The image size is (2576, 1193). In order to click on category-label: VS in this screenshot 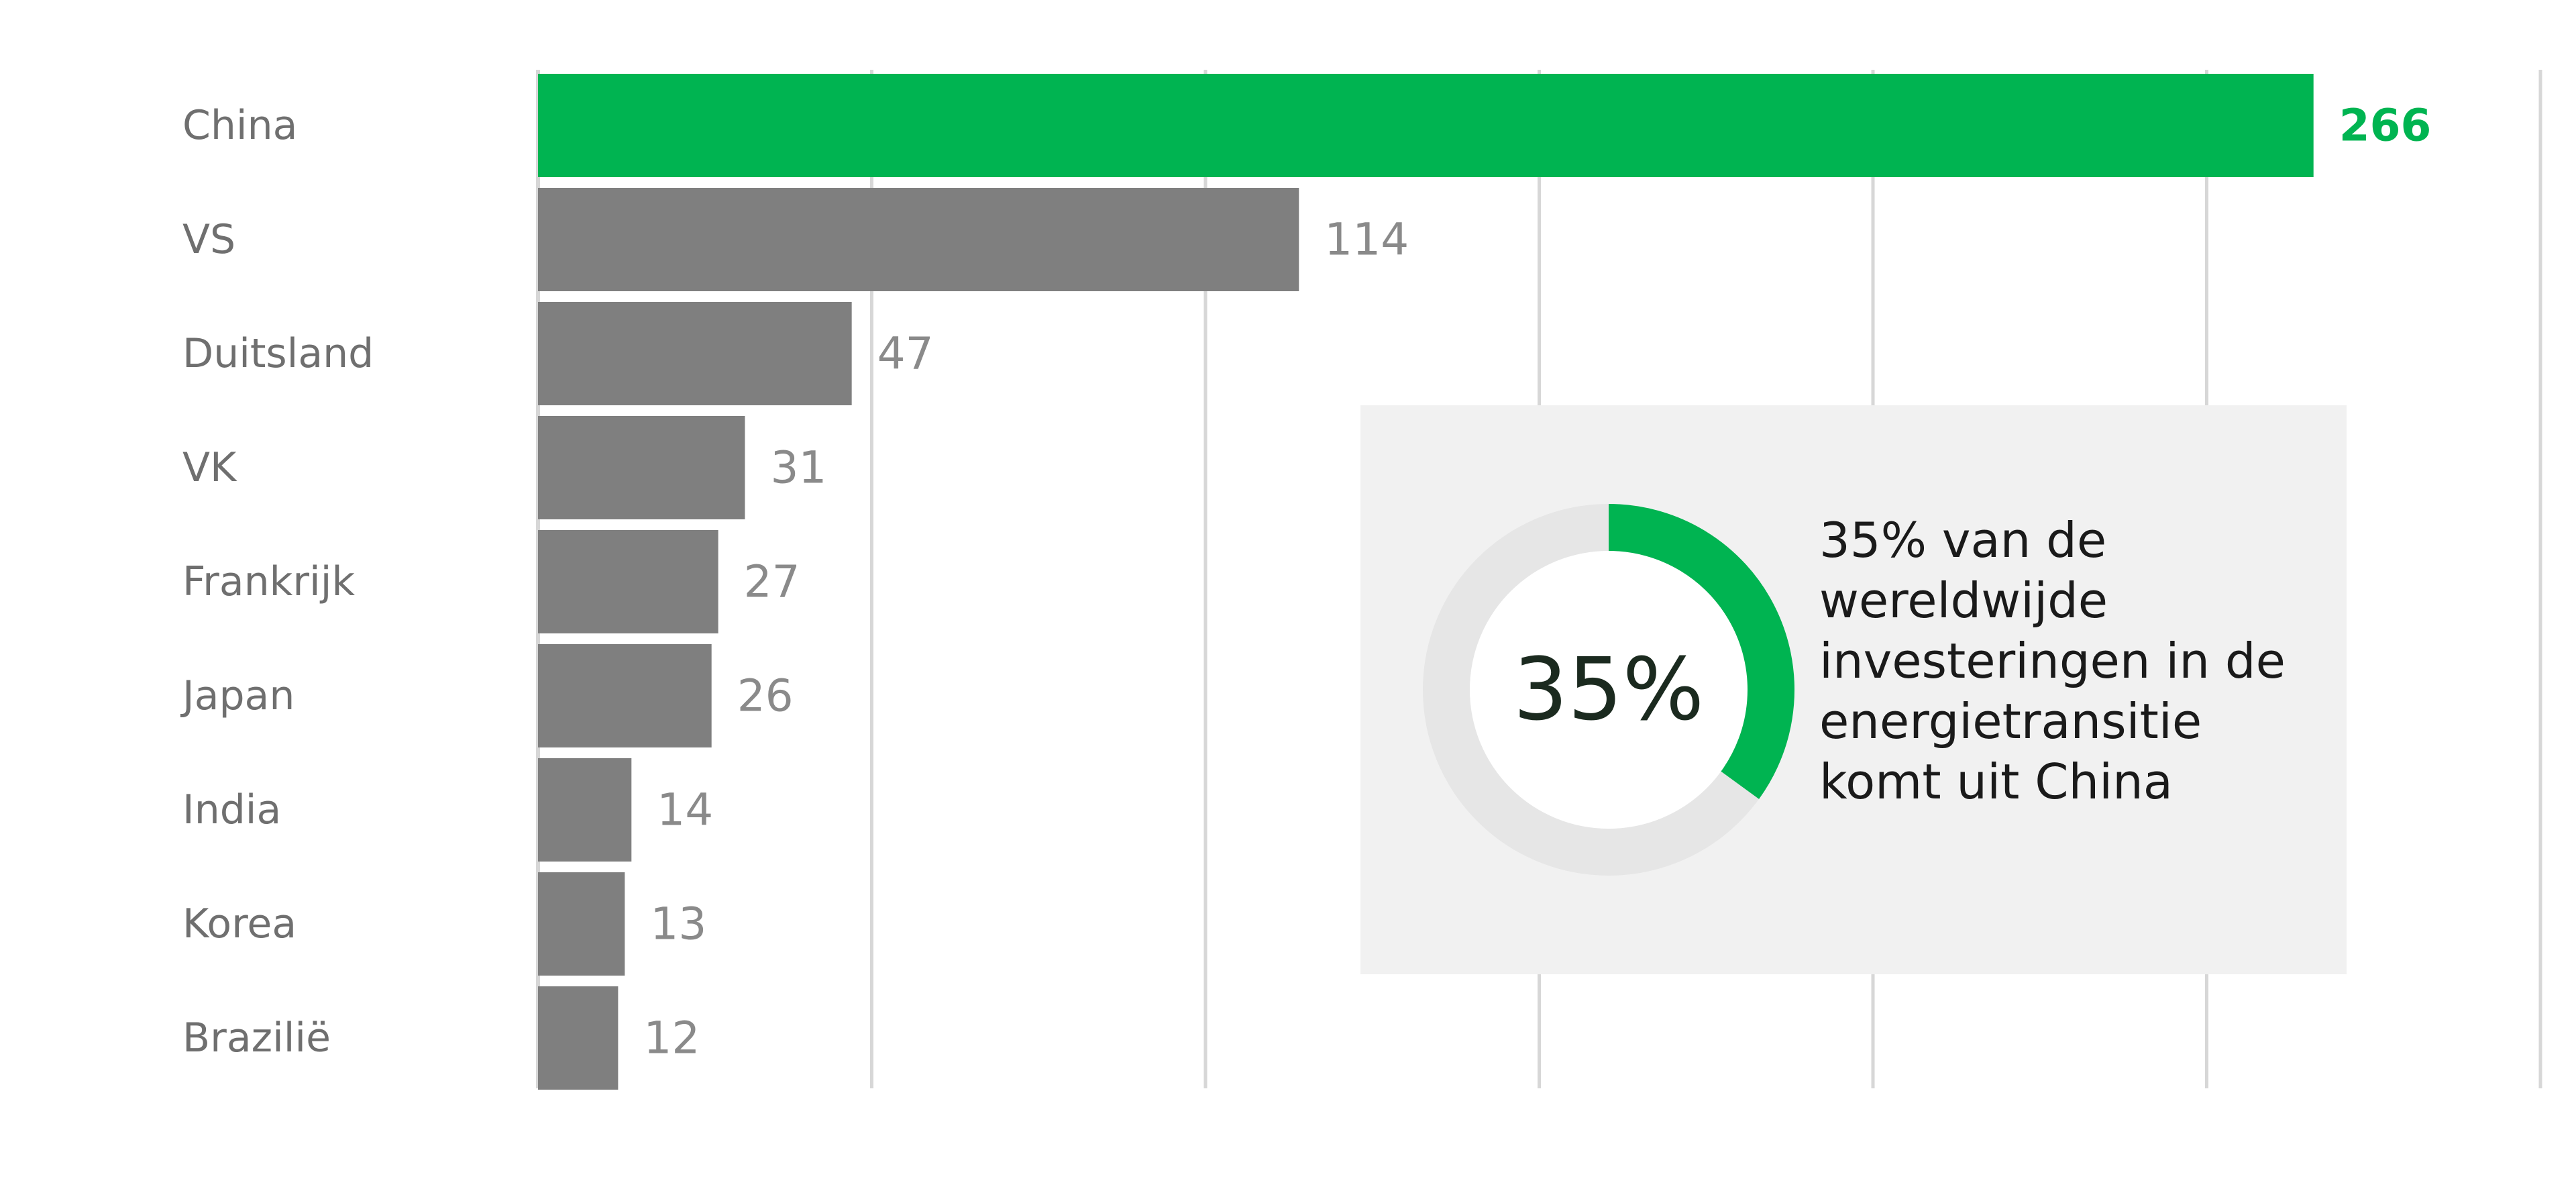, I will do `click(208, 239)`.